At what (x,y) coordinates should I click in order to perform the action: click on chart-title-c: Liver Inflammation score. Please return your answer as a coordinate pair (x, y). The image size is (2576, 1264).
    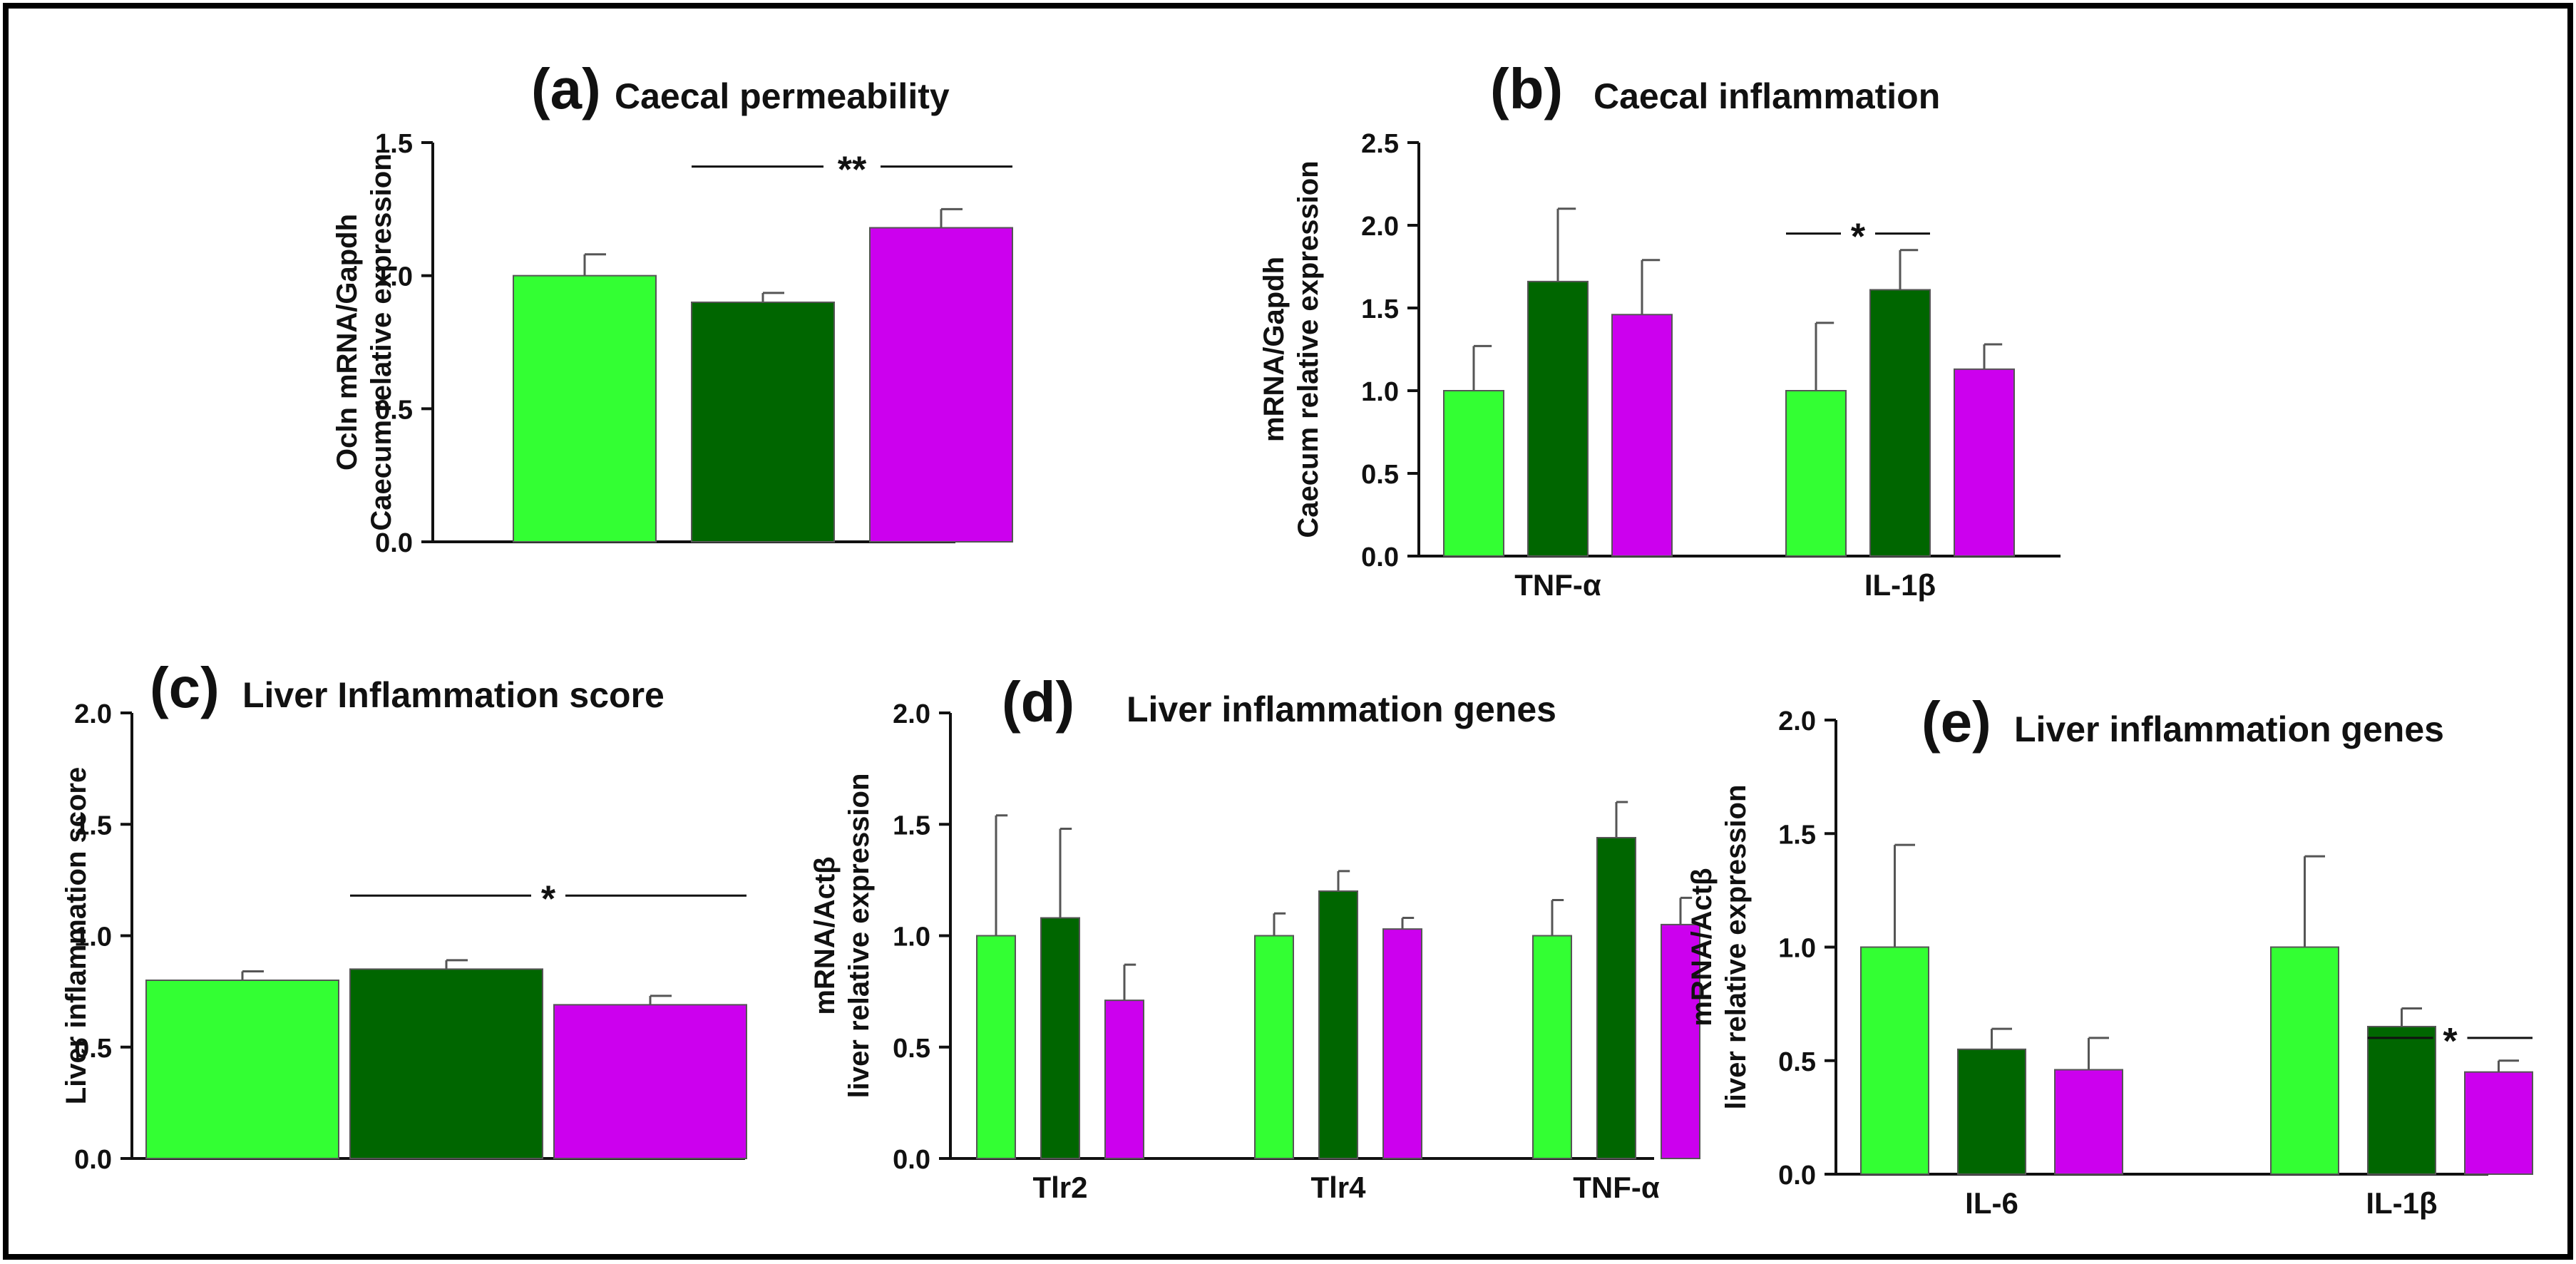
    Looking at the image, I should click on (453, 695).